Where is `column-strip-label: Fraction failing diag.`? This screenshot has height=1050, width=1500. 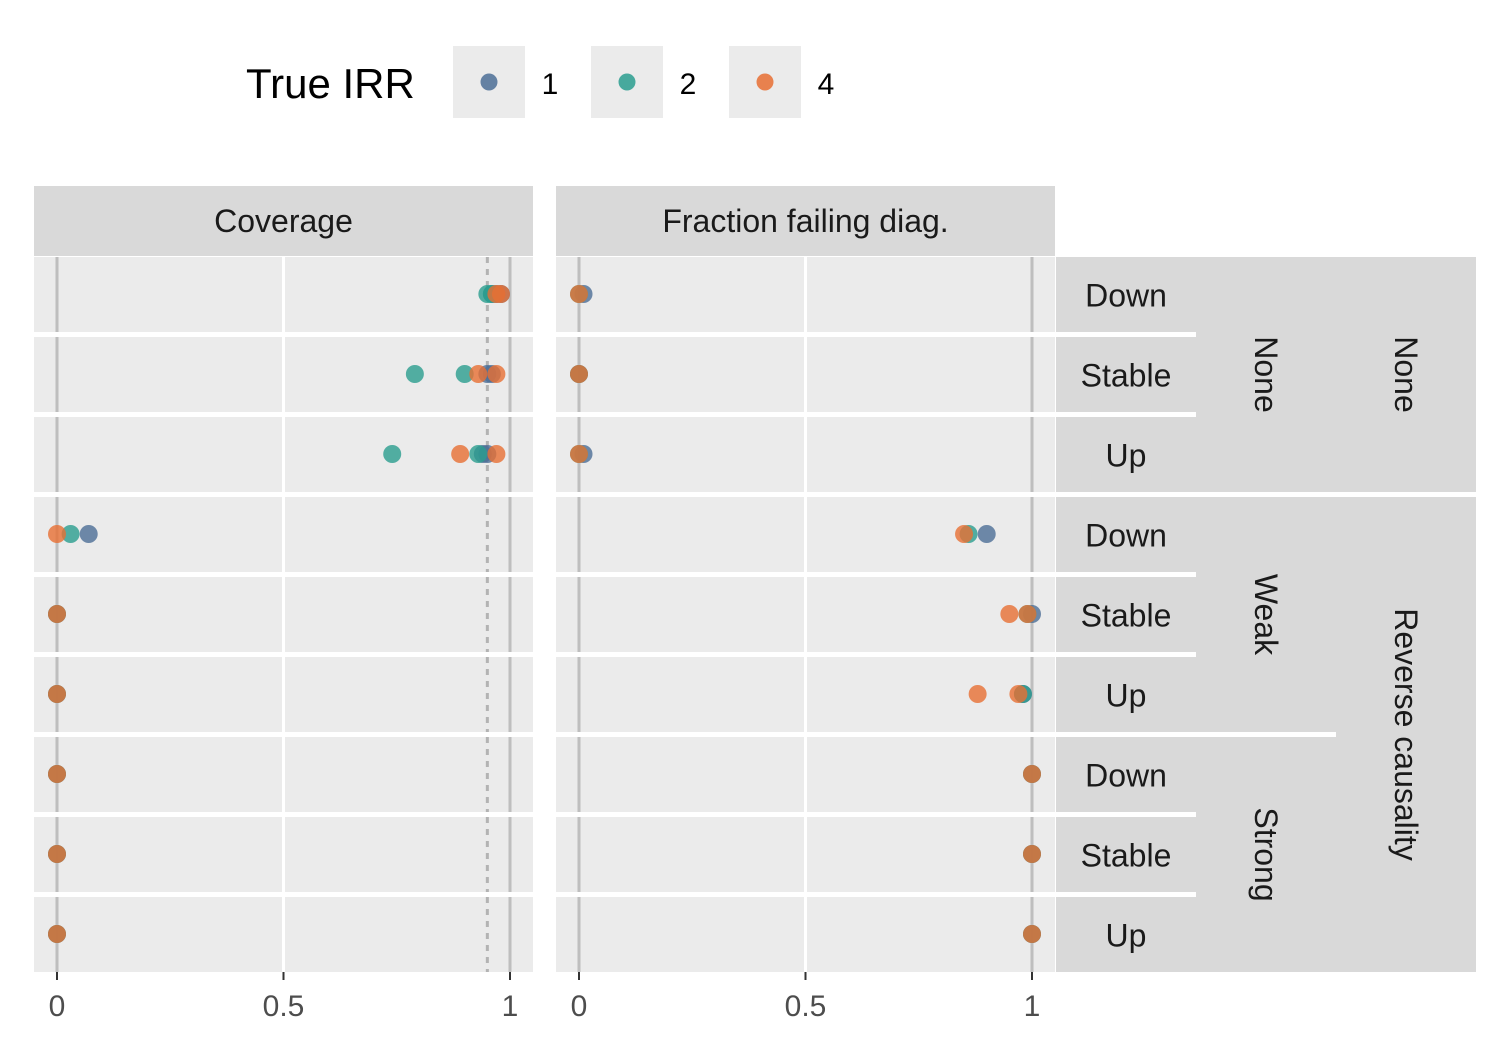 column-strip-label: Fraction failing diag. is located at coordinates (805, 221).